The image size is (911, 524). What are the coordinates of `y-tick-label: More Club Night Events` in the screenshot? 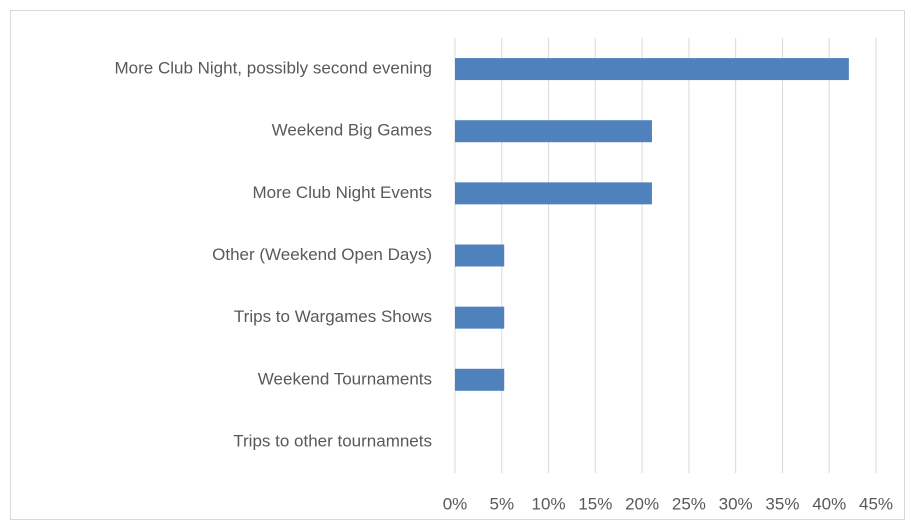 It's located at (342, 192).